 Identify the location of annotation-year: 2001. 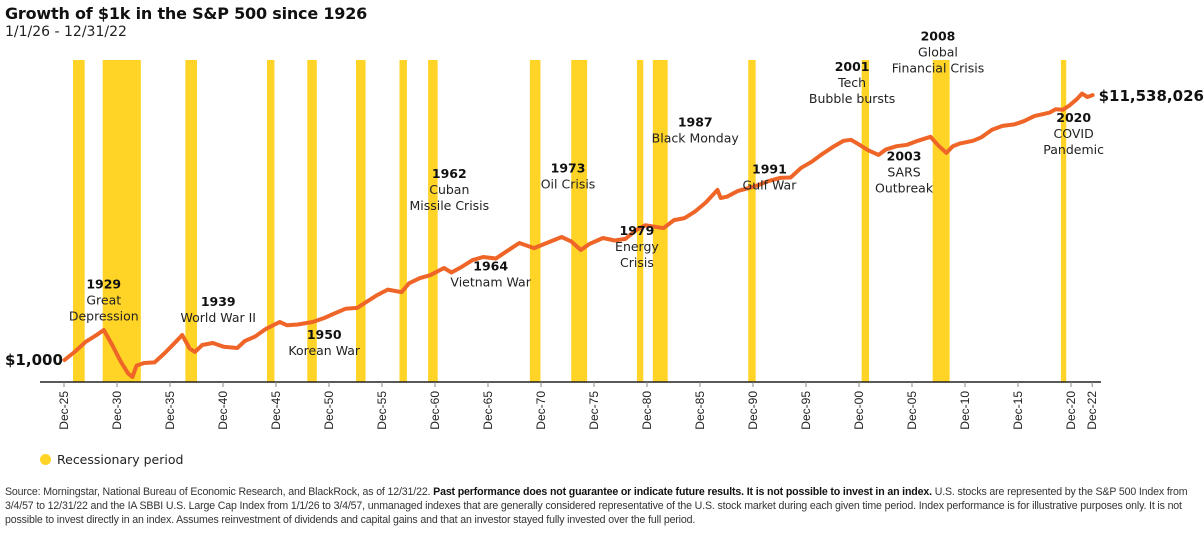
(852, 66).